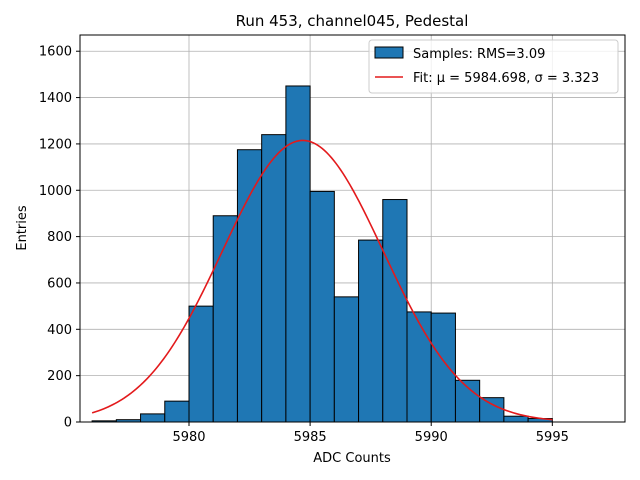 This screenshot has width=640, height=480. Describe the element at coordinates (55, 98) in the screenshot. I see `y-tick-label: 1400` at that location.